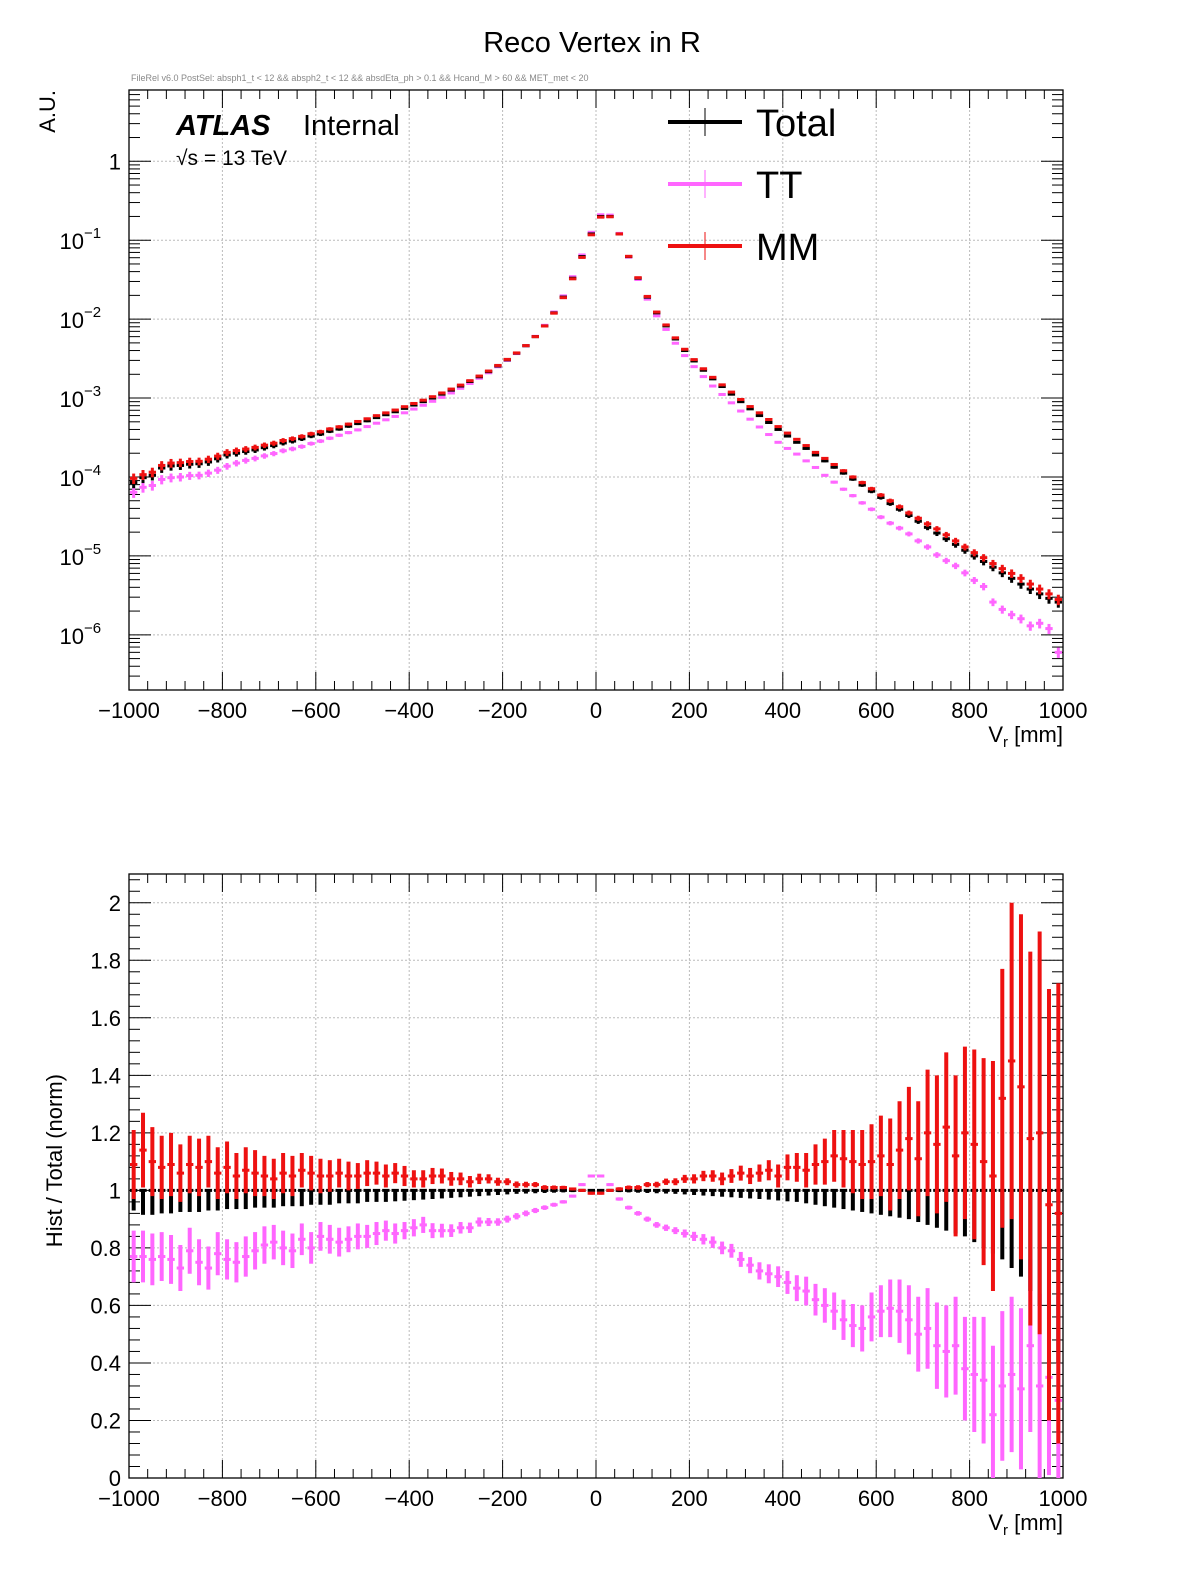 The height and width of the screenshot is (1572, 1196). Describe the element at coordinates (1063, 710) in the screenshot. I see `top-x-tick-label: 1000` at that location.